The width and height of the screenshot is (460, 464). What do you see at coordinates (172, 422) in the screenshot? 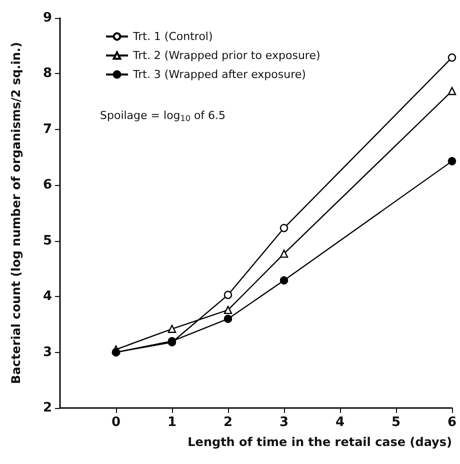
I see `x-tick-label: 1` at bounding box center [172, 422].